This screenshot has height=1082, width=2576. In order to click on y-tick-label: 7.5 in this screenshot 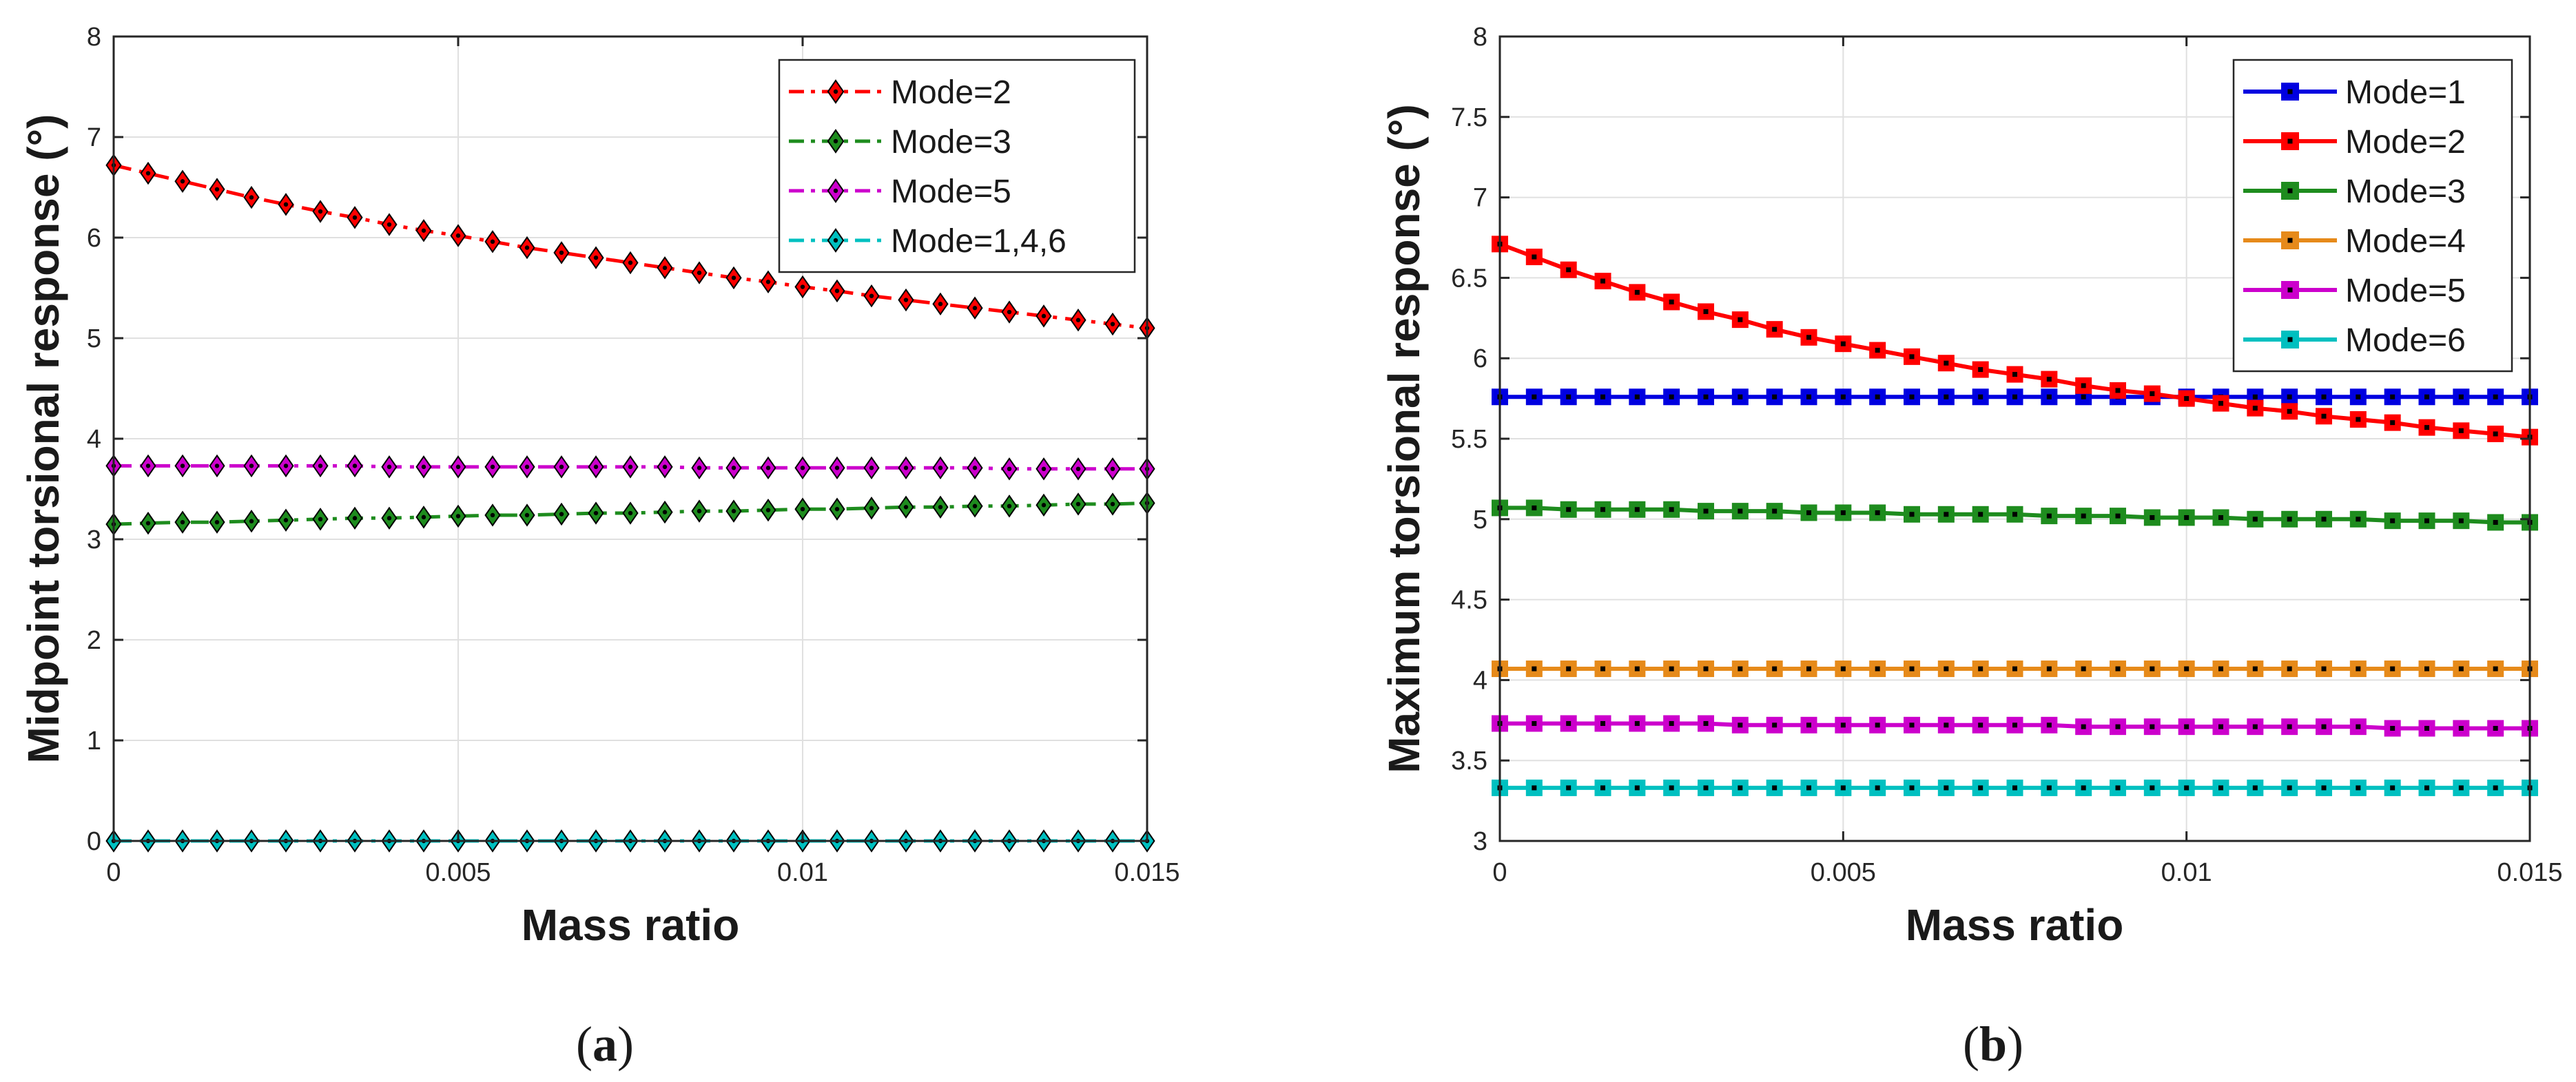, I will do `click(1469, 118)`.